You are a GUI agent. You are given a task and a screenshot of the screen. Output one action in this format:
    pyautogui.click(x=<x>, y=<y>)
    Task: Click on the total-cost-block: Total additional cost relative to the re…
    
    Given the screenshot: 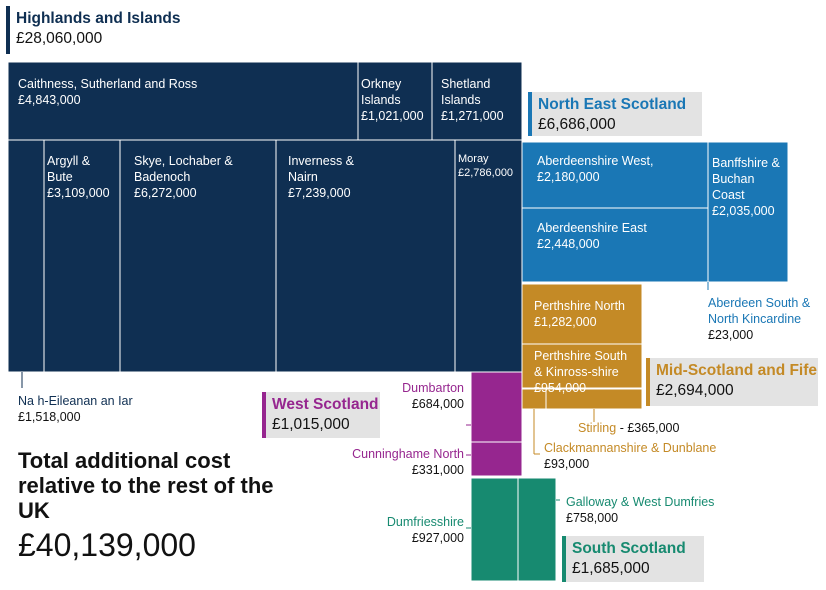 What is the action you would take?
    pyautogui.click(x=148, y=506)
    